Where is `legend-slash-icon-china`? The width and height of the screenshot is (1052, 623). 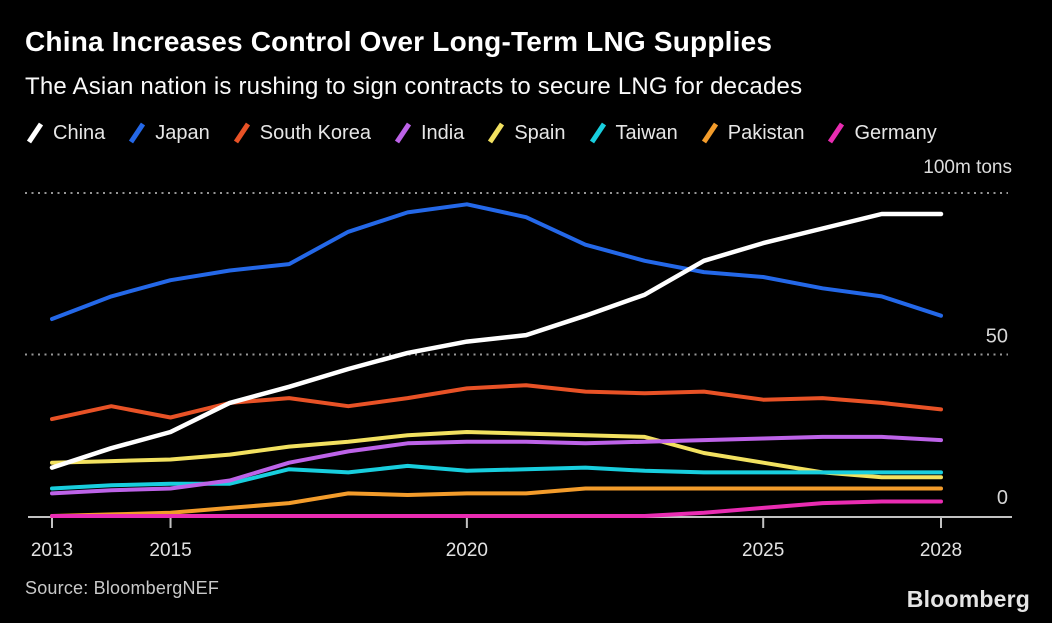 legend-slash-icon-china is located at coordinates (35, 133).